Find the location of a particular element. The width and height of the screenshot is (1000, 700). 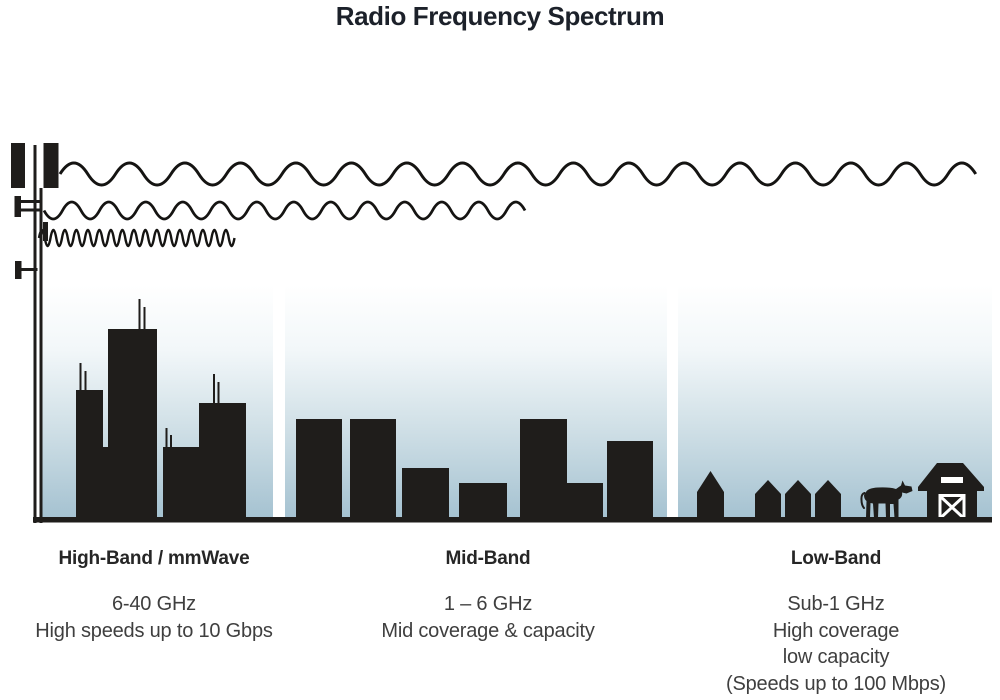

medium-wavelength-wave is located at coordinates (284, 210).